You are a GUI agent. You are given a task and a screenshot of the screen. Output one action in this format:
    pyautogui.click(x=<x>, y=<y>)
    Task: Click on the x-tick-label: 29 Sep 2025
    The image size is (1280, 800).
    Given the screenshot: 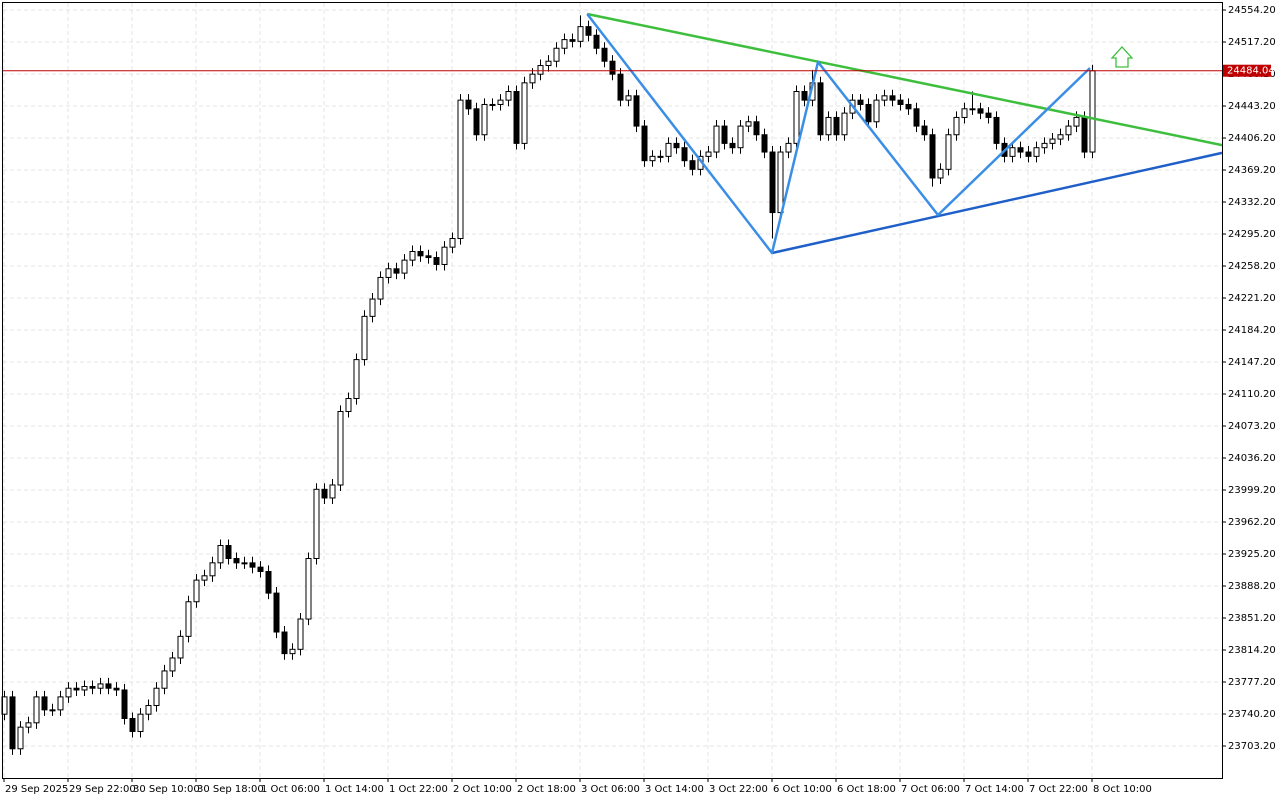 What is the action you would take?
    pyautogui.click(x=36, y=789)
    